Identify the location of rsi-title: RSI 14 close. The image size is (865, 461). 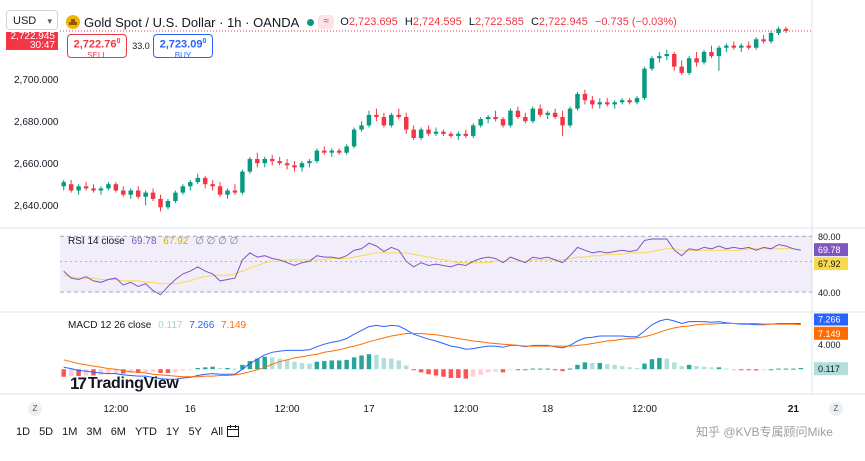
(96, 241).